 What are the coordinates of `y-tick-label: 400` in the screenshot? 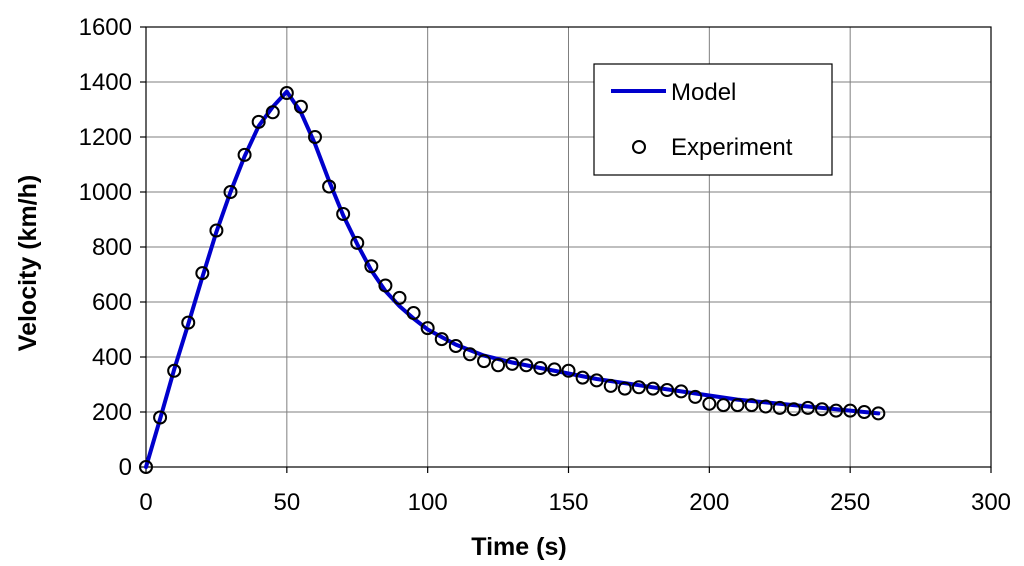 It's located at (112, 357).